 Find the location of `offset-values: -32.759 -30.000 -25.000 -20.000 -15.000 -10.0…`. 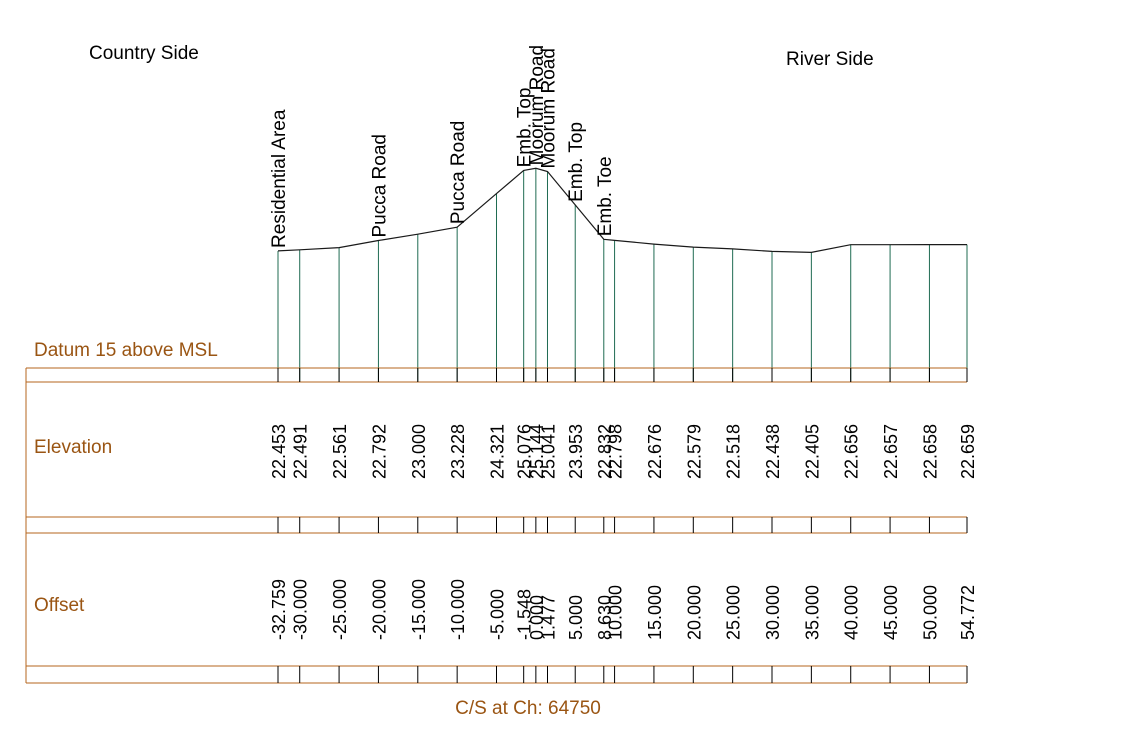

offset-values: -32.759 -30.000 -25.000 -20.000 -15.000 -10.0… is located at coordinates (623, 609).